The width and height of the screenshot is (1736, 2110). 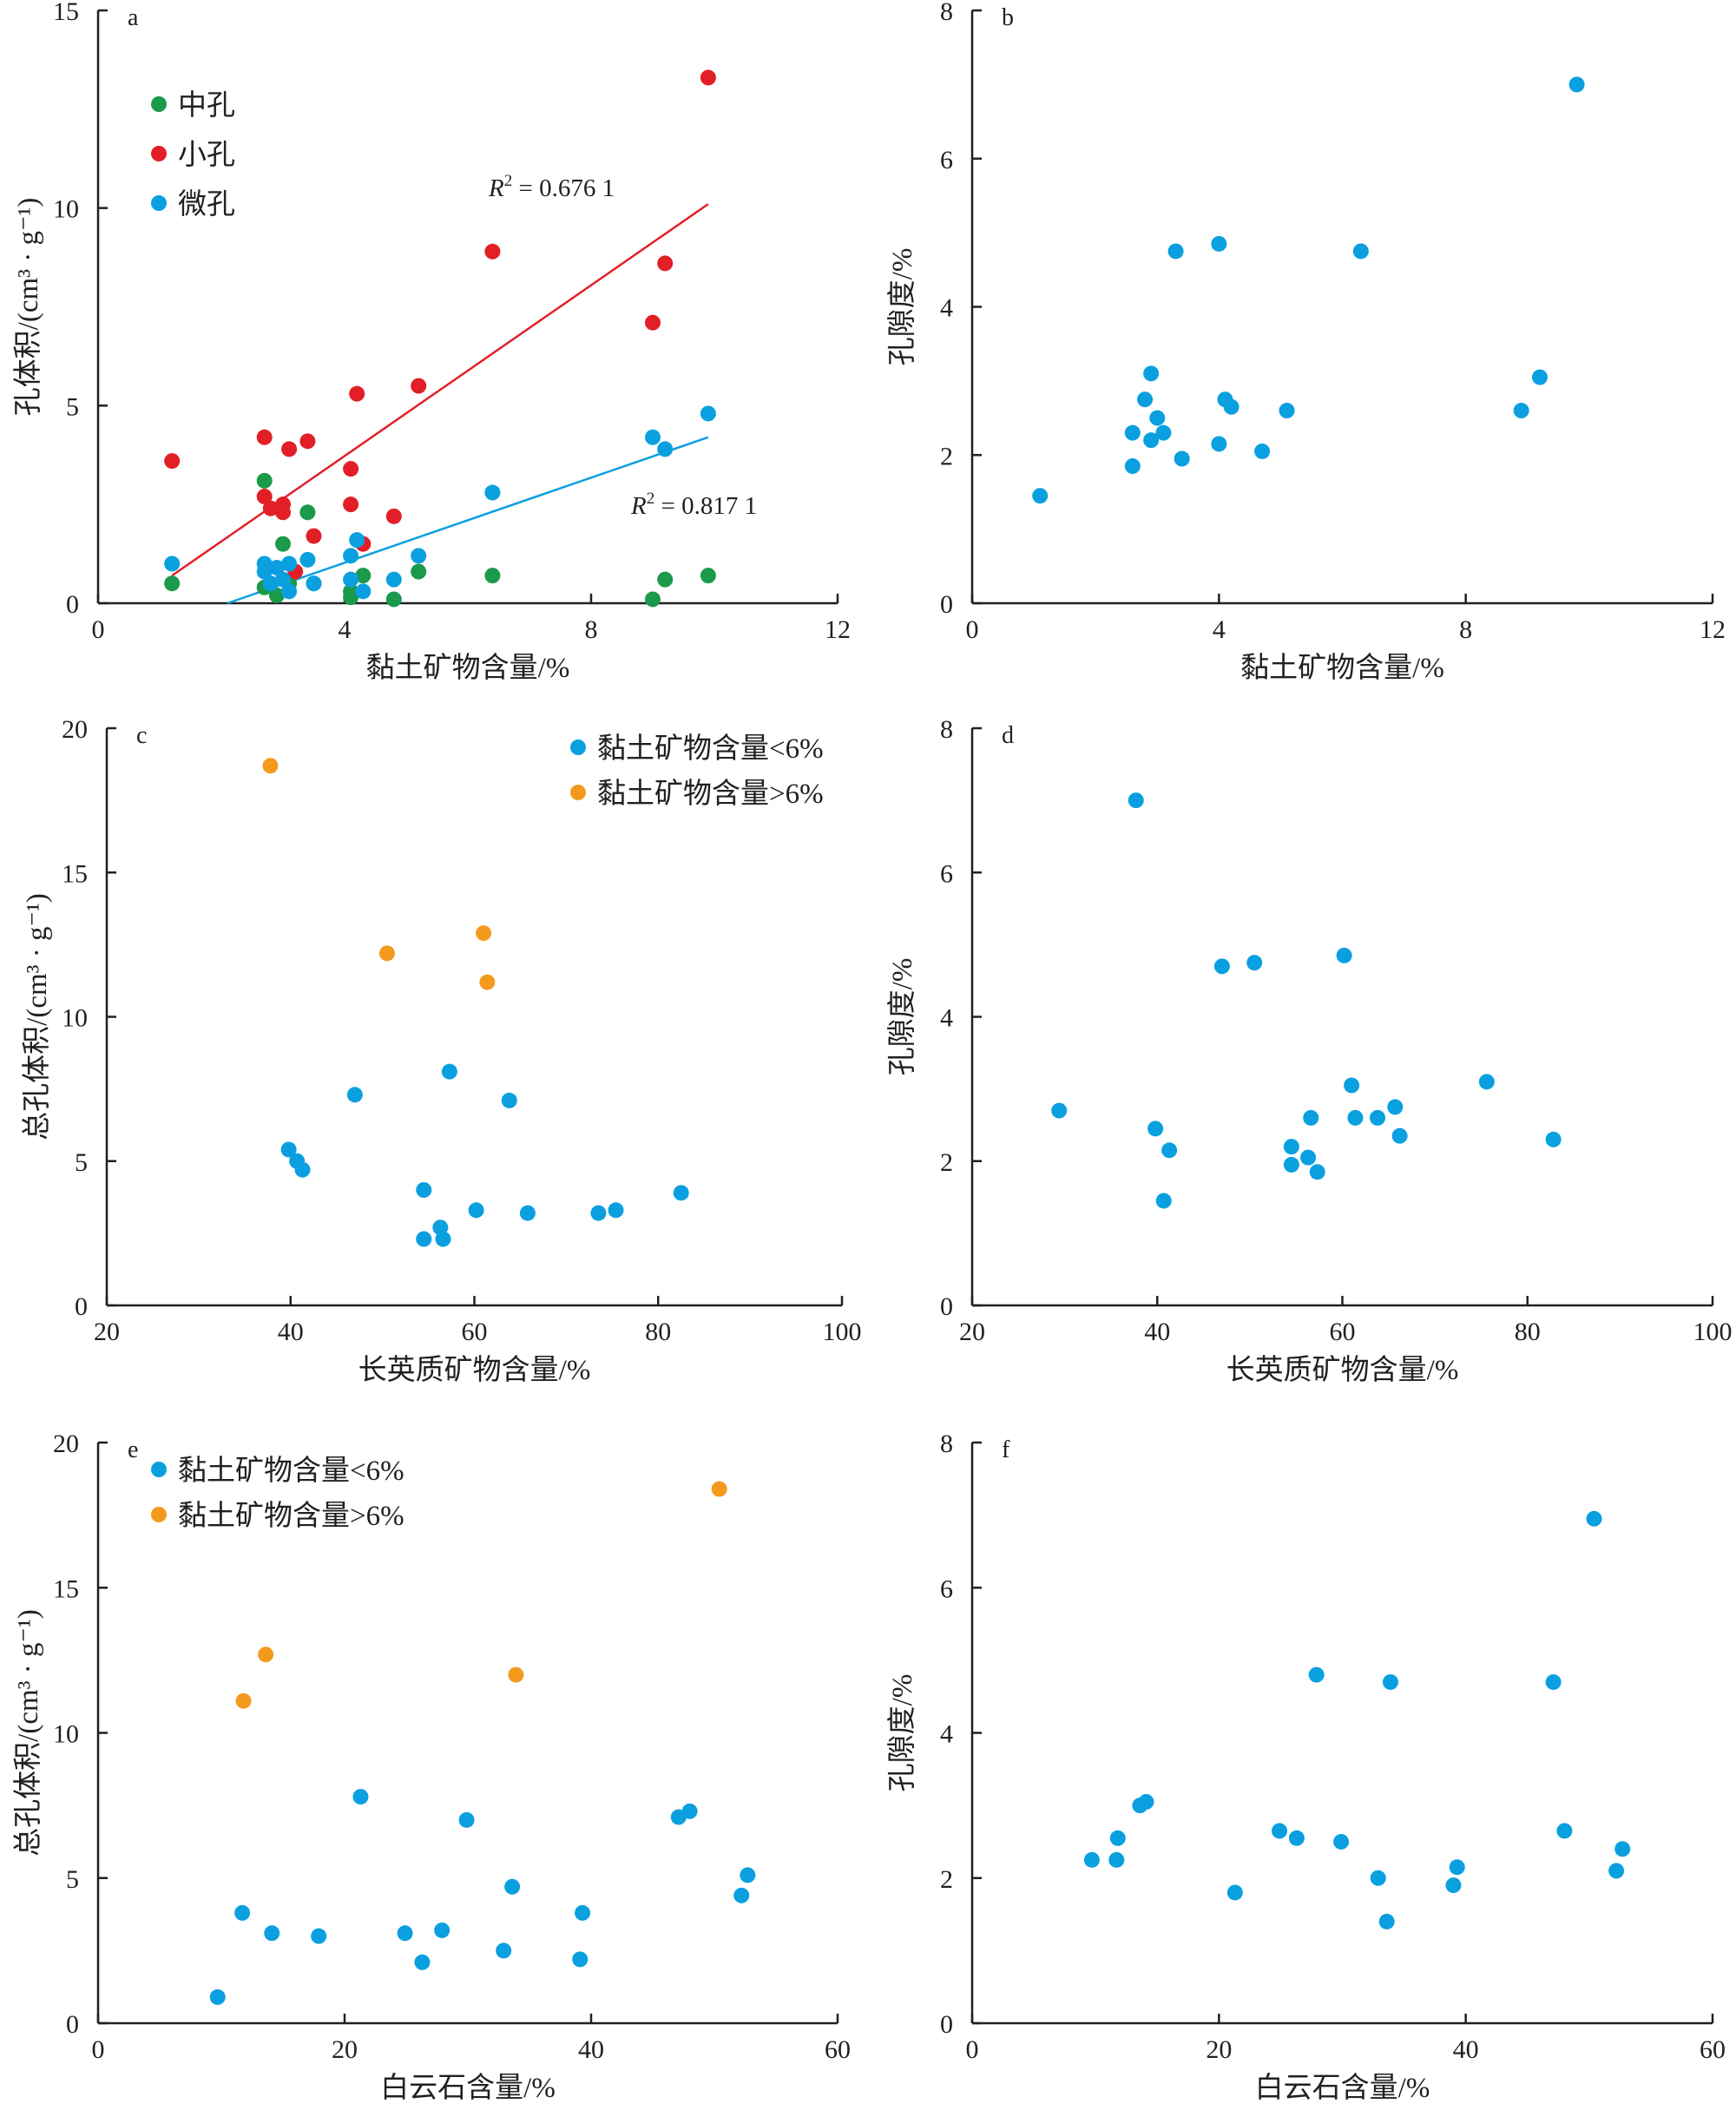 I want to click on panel-letter: e, so click(x=133, y=1449).